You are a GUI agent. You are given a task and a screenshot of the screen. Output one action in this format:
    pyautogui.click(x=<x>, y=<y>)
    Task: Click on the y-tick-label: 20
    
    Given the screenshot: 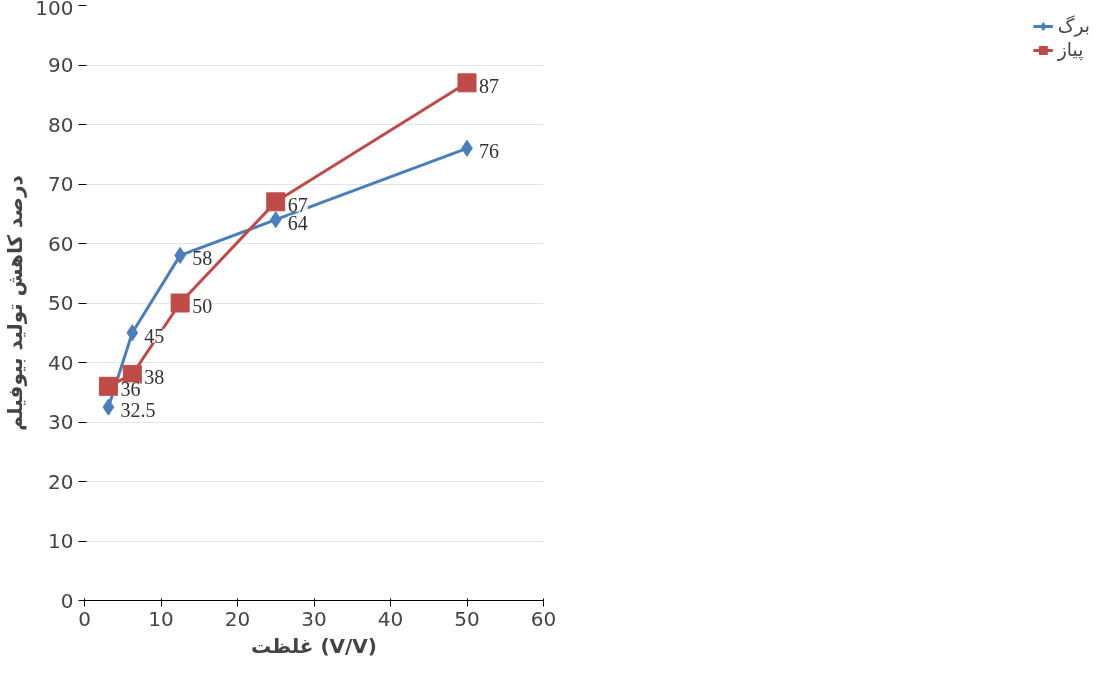 What is the action you would take?
    pyautogui.click(x=61, y=481)
    